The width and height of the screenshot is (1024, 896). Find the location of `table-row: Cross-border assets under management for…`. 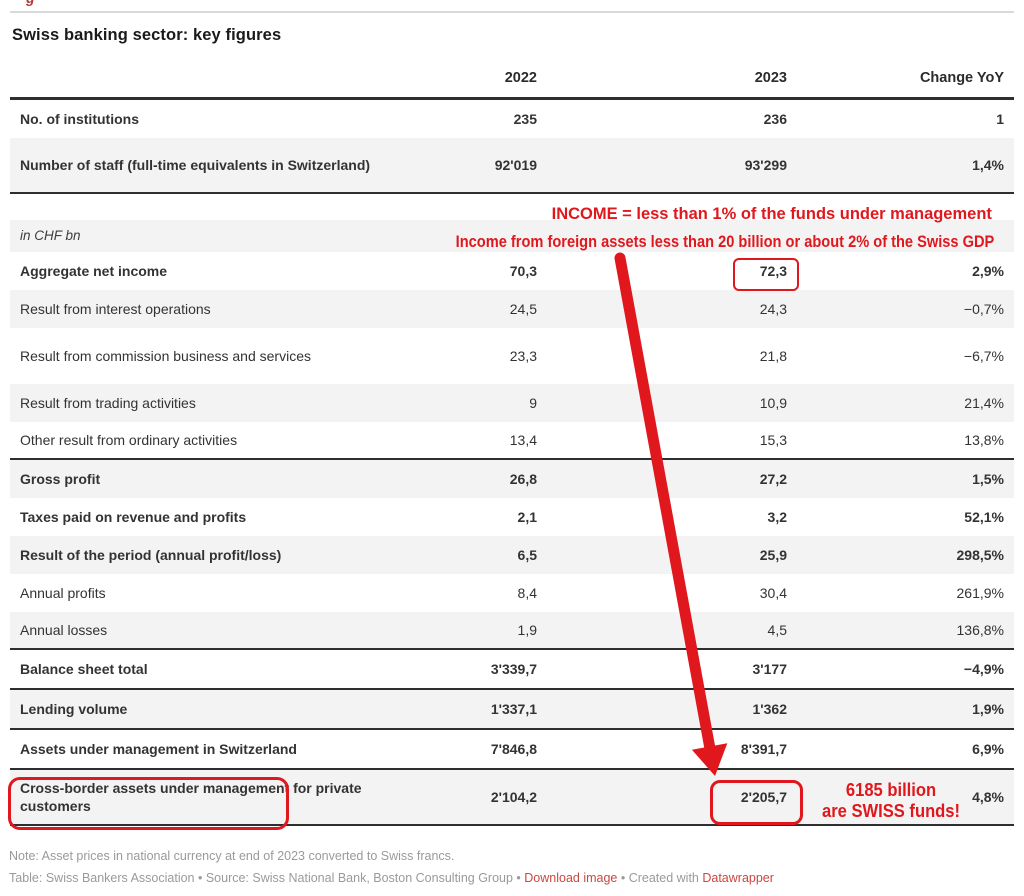

table-row: Cross-border assets under management for… is located at coordinates (512, 798).